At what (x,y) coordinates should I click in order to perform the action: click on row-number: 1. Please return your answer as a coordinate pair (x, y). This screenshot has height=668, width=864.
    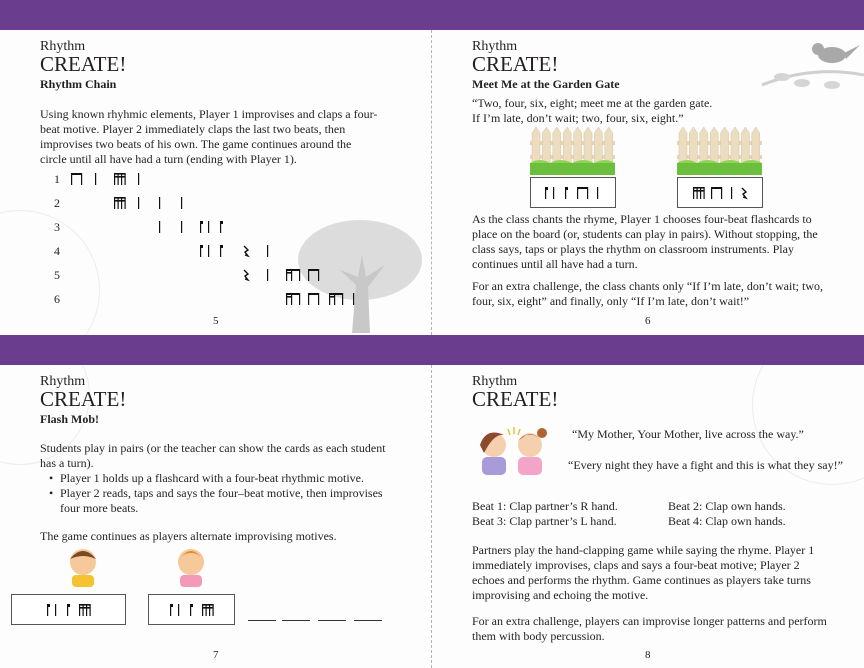
    Looking at the image, I should click on (57, 179).